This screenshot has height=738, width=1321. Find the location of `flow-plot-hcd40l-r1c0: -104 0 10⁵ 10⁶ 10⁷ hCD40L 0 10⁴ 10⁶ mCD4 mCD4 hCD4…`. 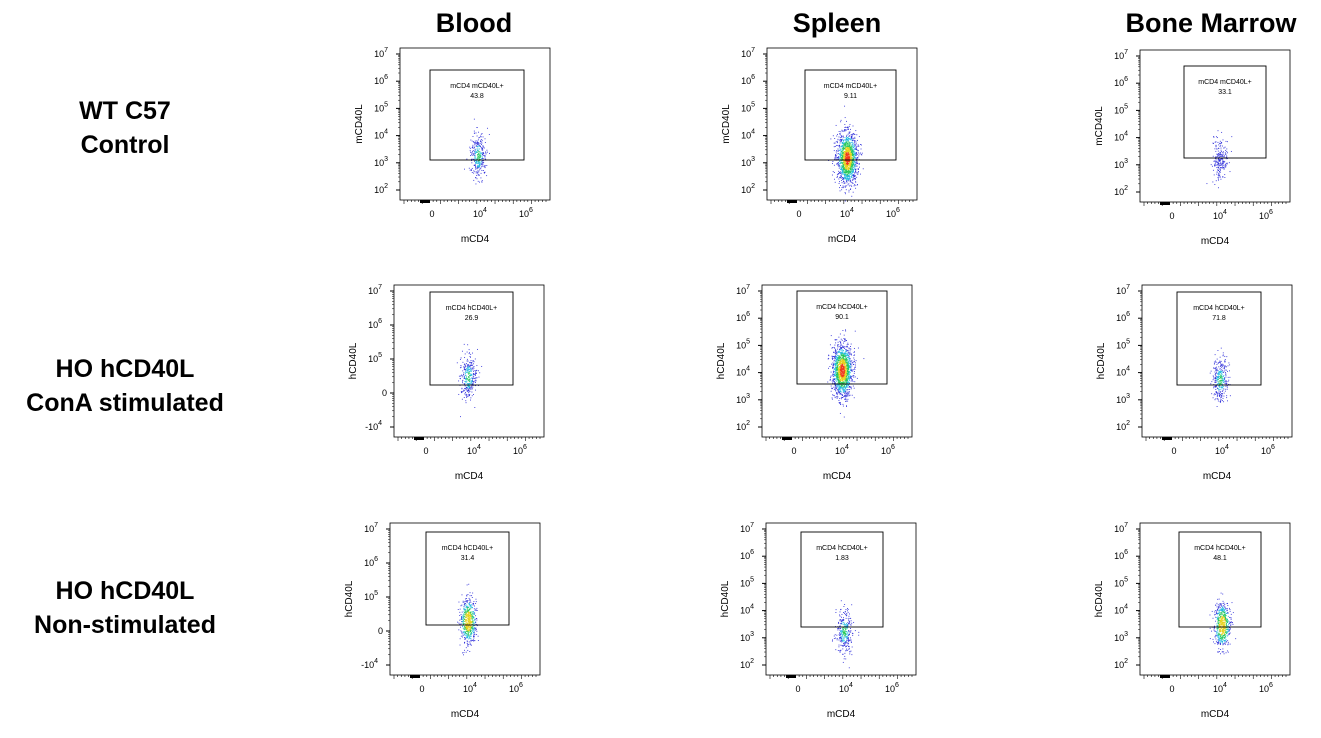

flow-plot-hcd40l-r1c0: -104 0 10⁵ 10⁶ 10⁷ hCD40L 0 10⁴ 10⁶ mCD4 mCD4 hCD4… is located at coordinates (444, 384).